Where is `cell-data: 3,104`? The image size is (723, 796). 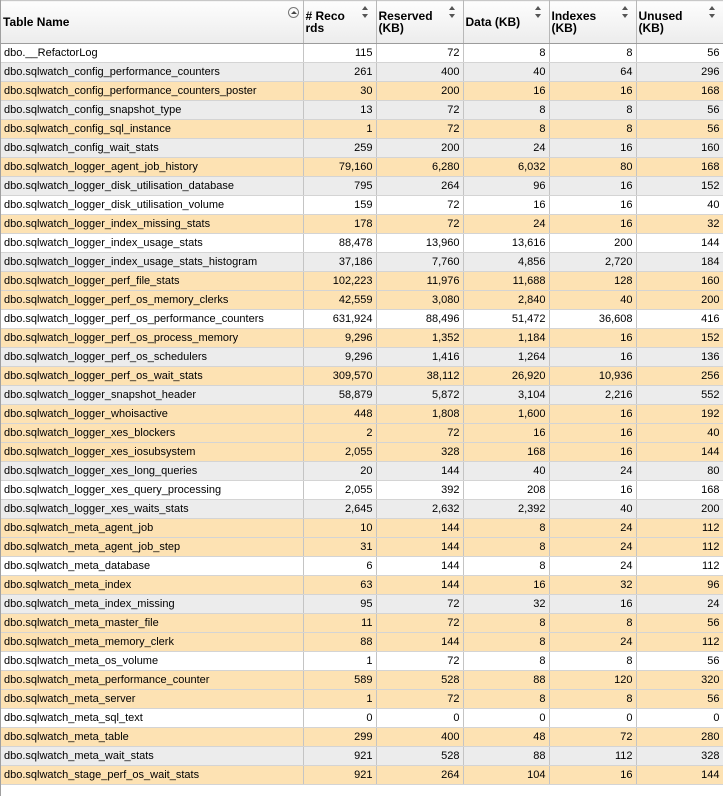
cell-data: 3,104 is located at coordinates (506, 395).